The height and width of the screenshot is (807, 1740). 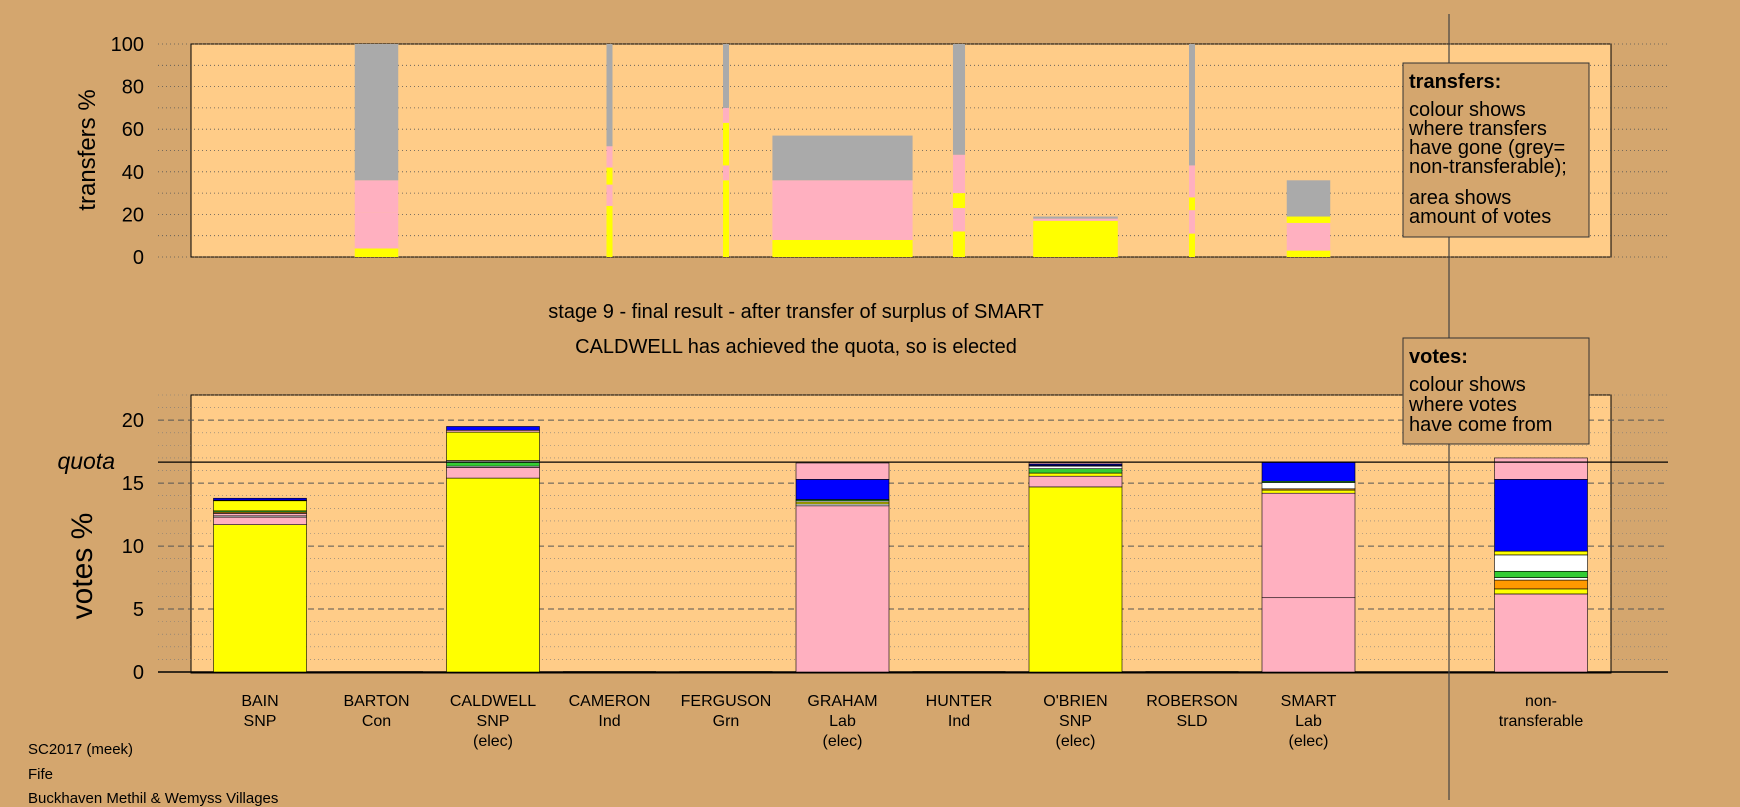 I want to click on candidate-label: HUNTER, so click(x=959, y=701).